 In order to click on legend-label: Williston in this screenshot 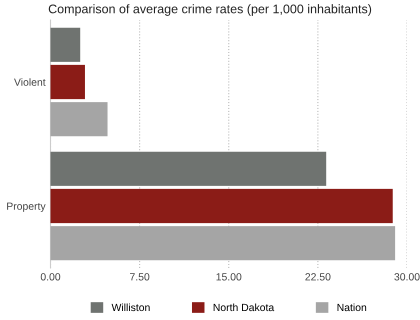, I will do `click(131, 307)`.